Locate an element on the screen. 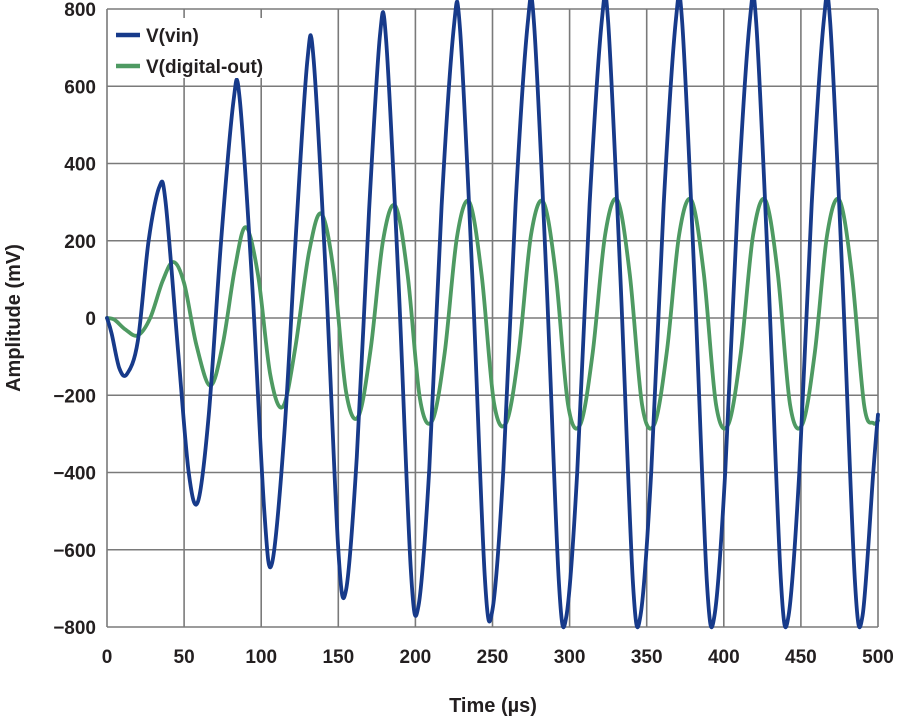 The image size is (900, 720). y-tick-label: 800 is located at coordinates (80, 10).